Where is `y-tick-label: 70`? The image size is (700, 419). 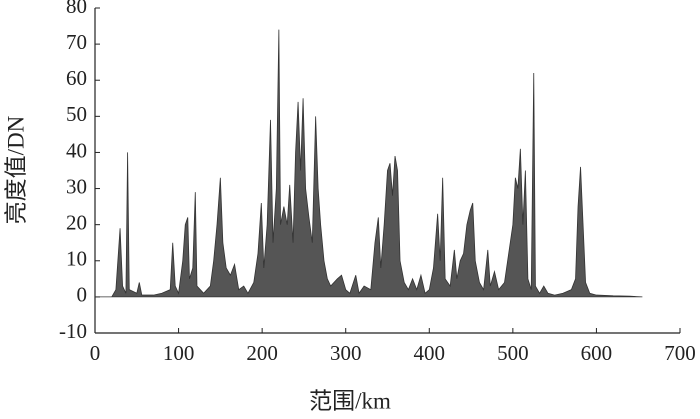
y-tick-label: 70 is located at coordinates (76, 42).